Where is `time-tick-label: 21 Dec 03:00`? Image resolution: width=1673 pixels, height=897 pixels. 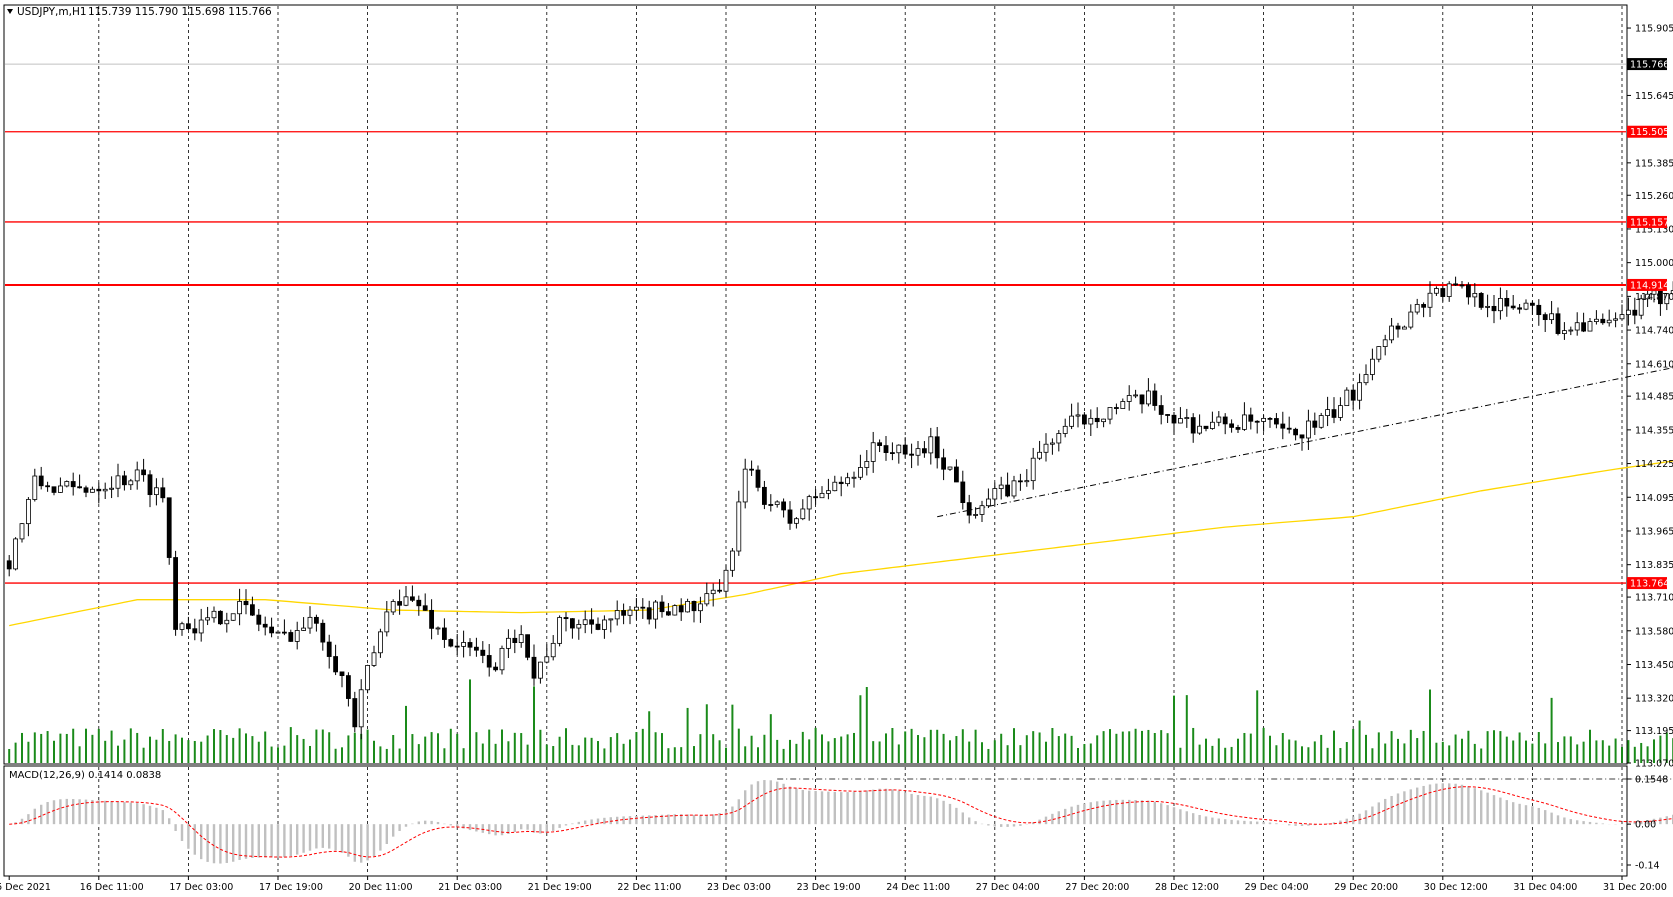
time-tick-label: 21 Dec 03:00 is located at coordinates (470, 887).